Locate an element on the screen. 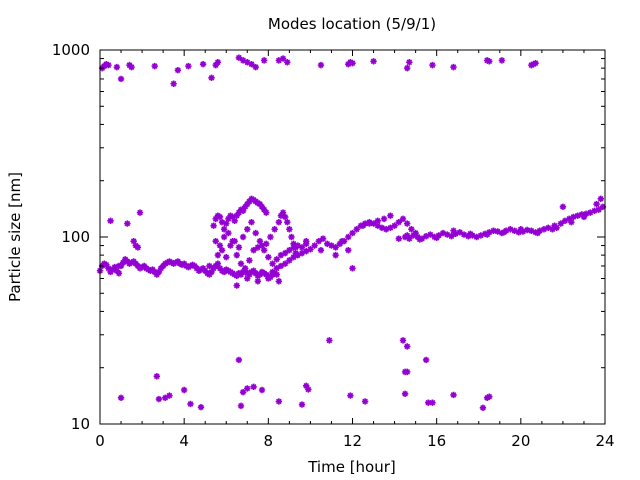  y-tick-label: 1000 is located at coordinates (71, 50).